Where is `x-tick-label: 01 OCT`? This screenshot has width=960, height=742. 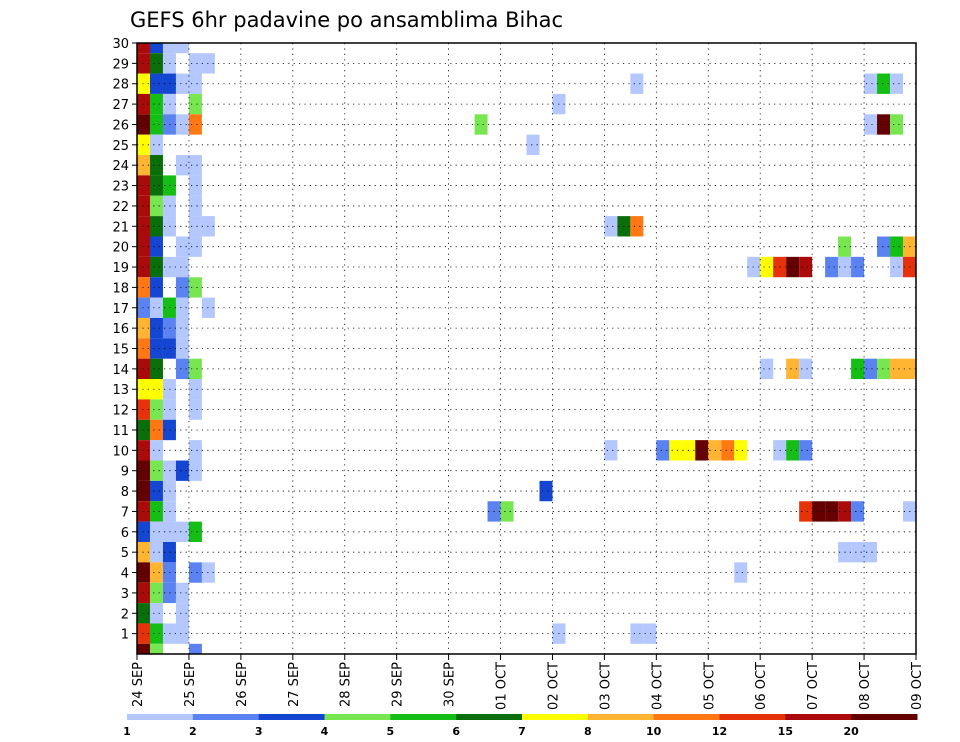
x-tick-label: 01 OCT is located at coordinates (502, 686).